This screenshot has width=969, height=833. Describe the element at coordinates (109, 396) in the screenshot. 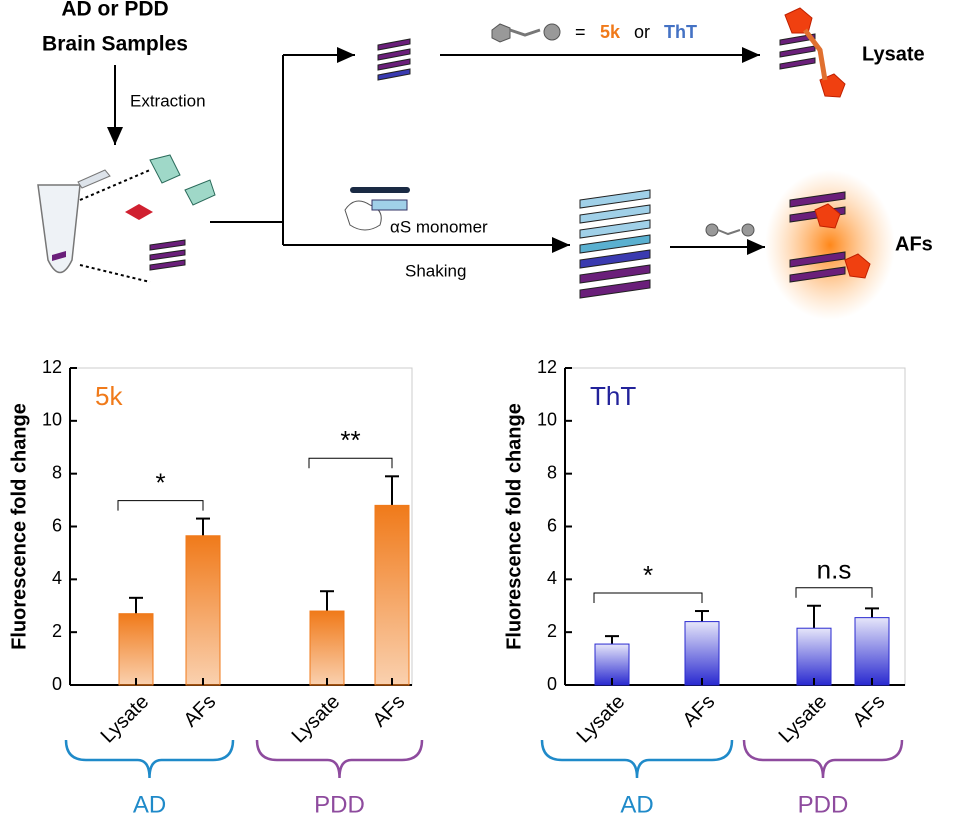

I see `chart-label: 5k` at that location.